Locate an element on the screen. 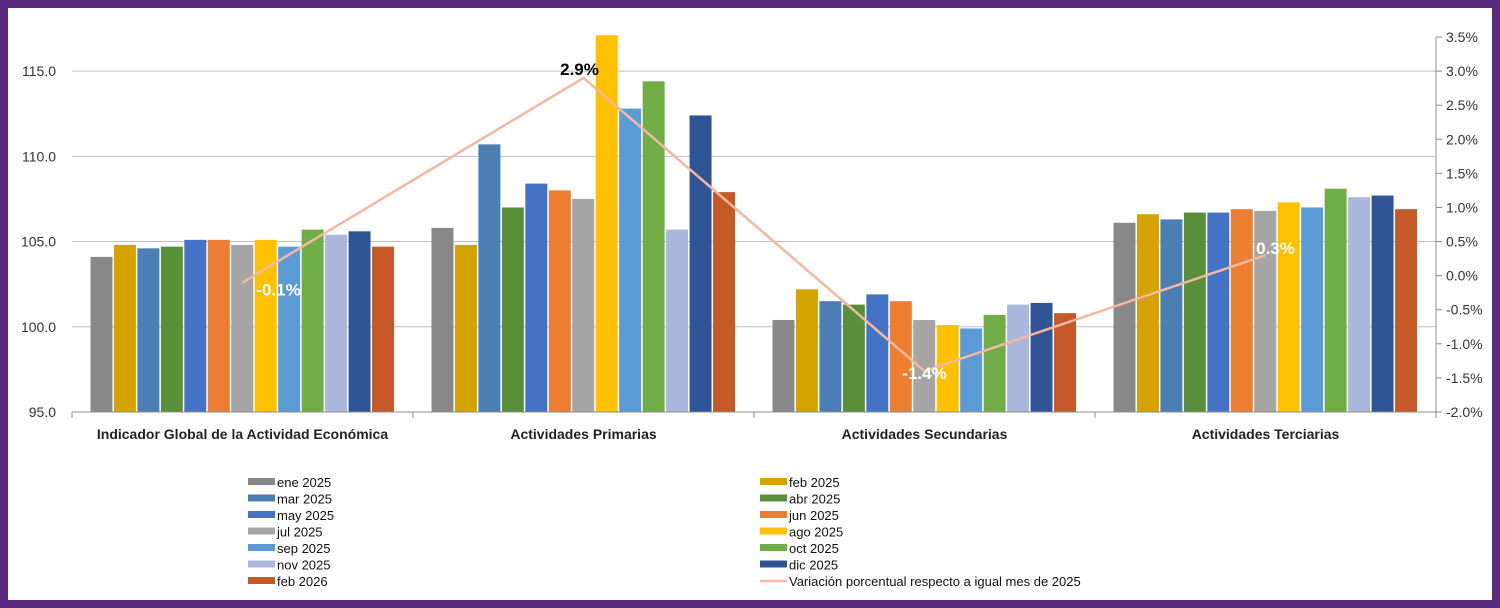 This screenshot has height=608, width=1500. x-category-label: Actividades Primarias is located at coordinates (583, 434).